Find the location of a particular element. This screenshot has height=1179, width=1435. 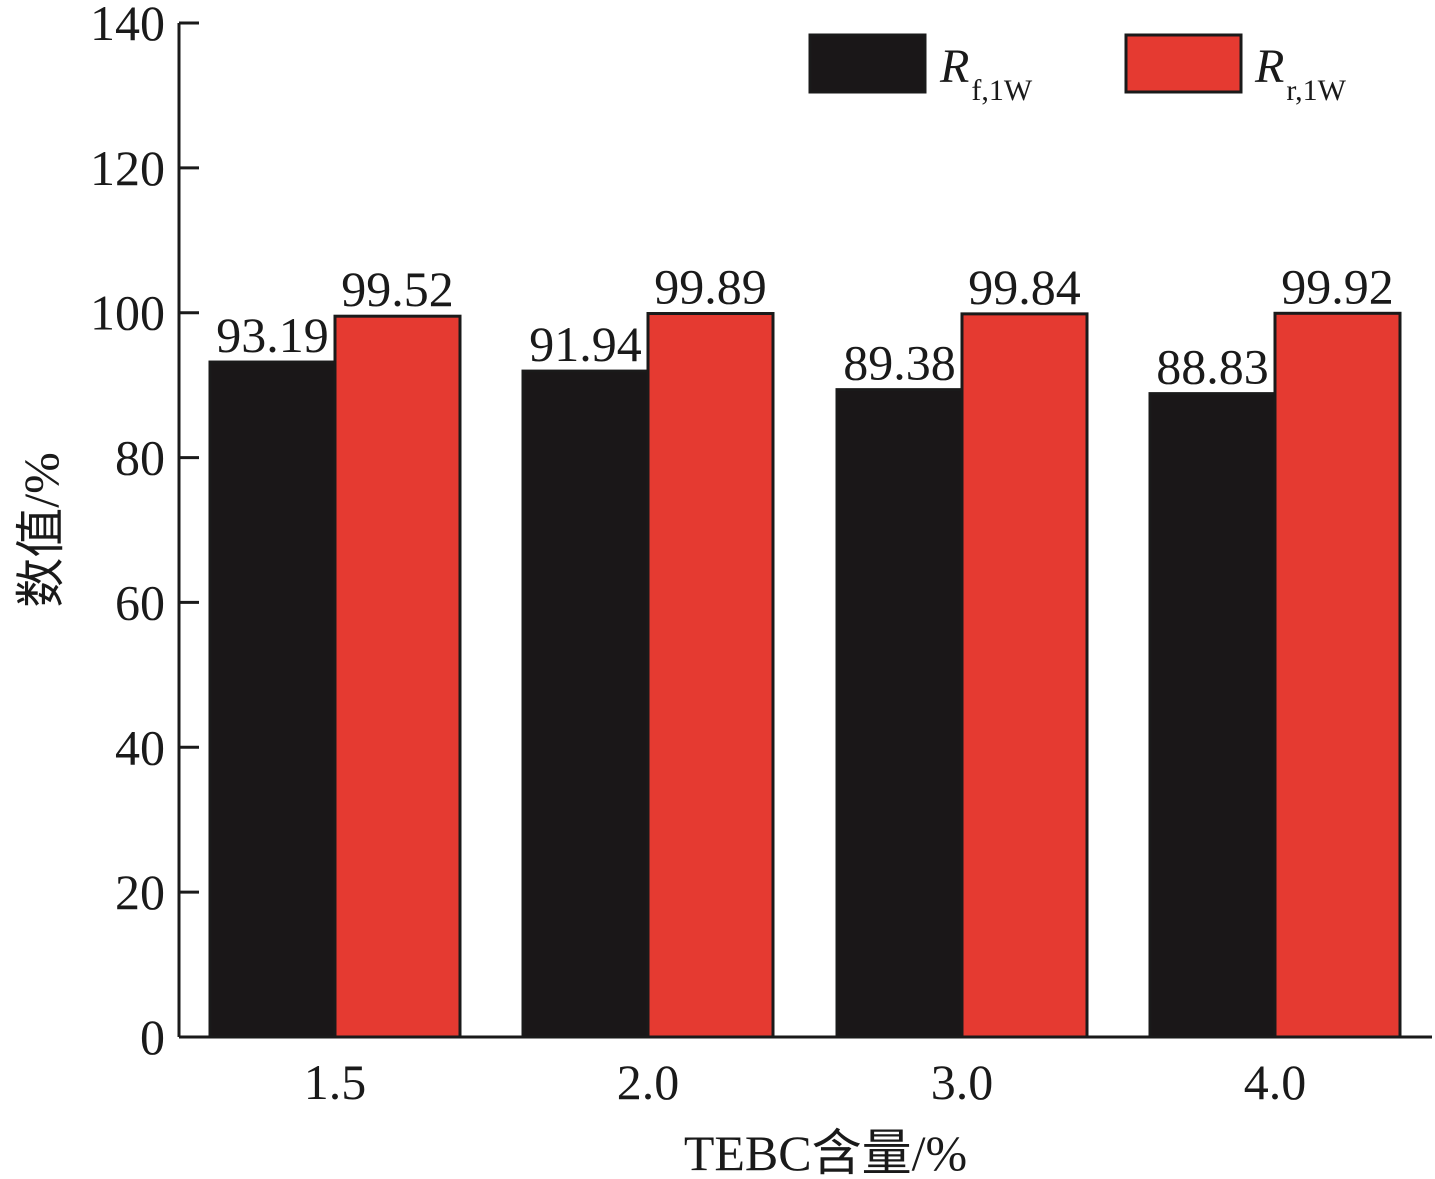

data-label-rr-1.5: 99.52 is located at coordinates (397, 289).